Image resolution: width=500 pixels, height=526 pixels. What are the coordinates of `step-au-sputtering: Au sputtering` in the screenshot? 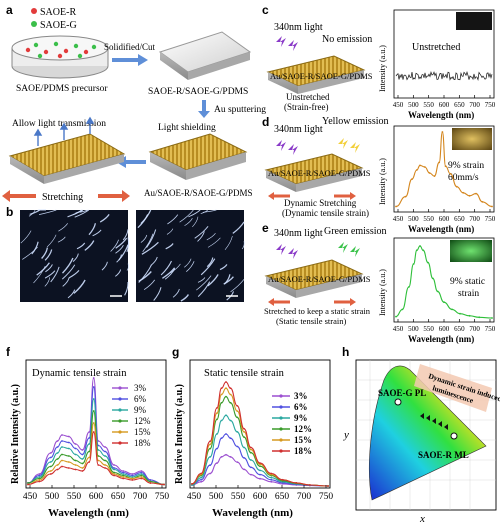 It's located at (240, 110).